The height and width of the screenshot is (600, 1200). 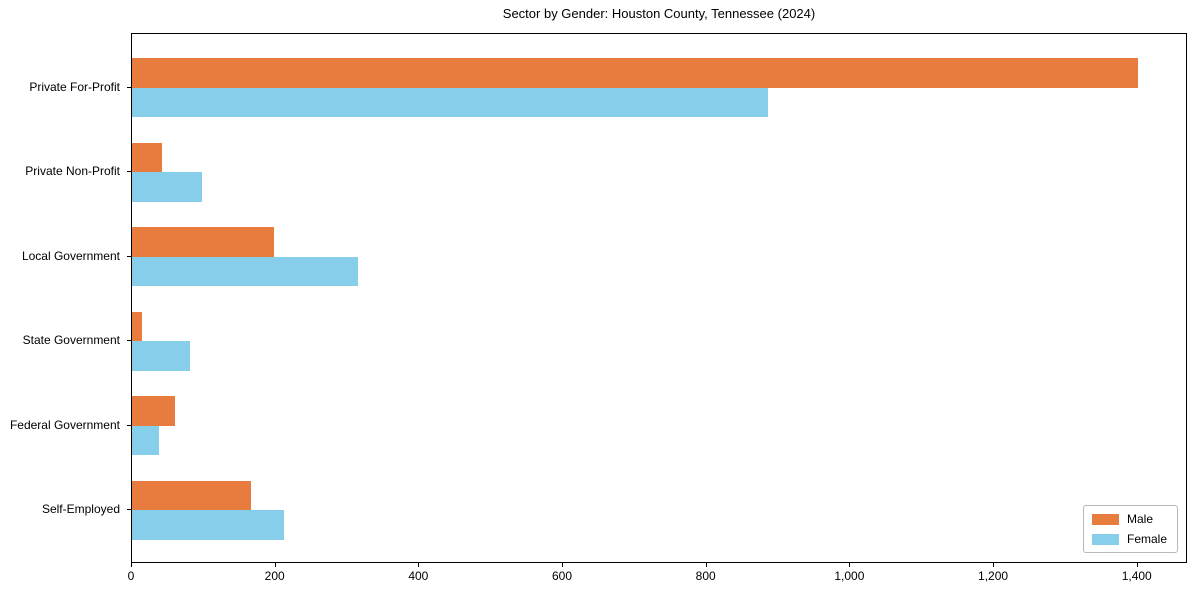 What do you see at coordinates (72, 171) in the screenshot?
I see `ytick-label-private-non-profit: Private Non-Profit` at bounding box center [72, 171].